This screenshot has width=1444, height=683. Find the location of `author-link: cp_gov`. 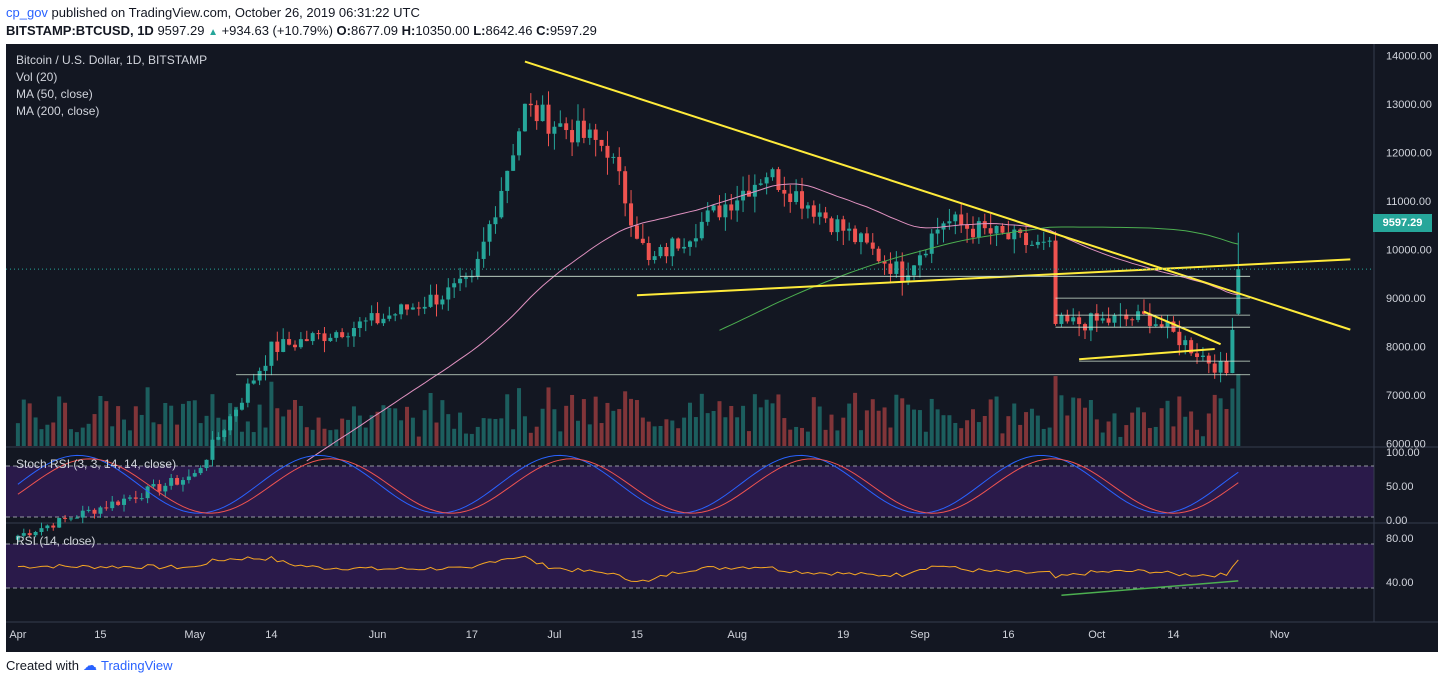

author-link: cp_gov is located at coordinates (27, 12).